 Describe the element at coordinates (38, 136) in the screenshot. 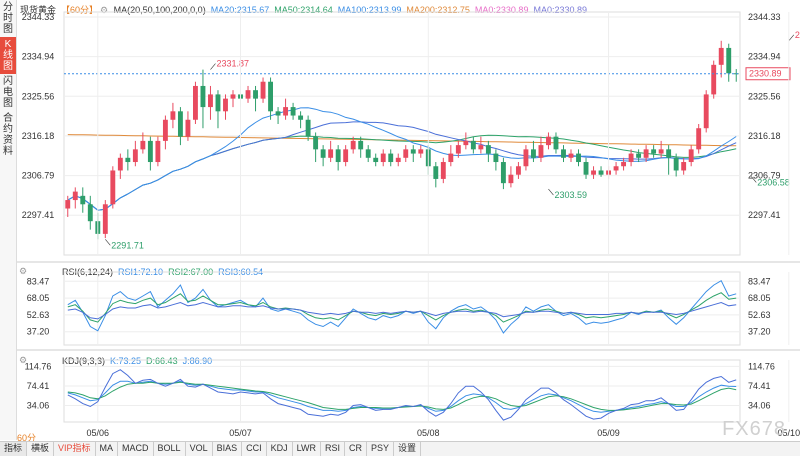

I see `main-ytick-left-3: 2316.18` at that location.